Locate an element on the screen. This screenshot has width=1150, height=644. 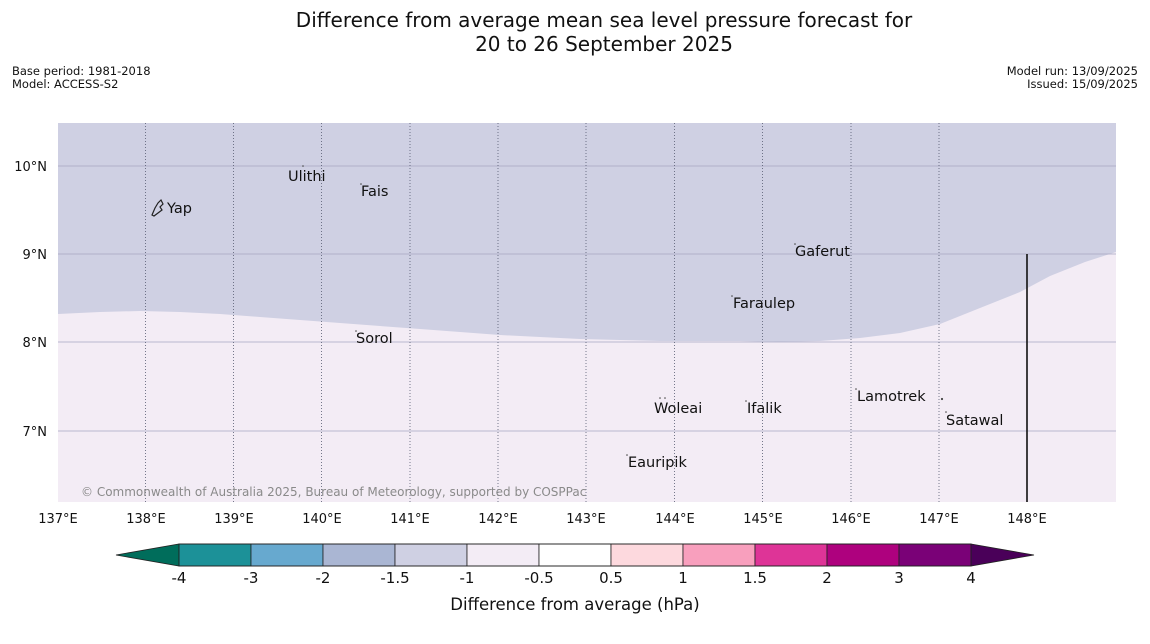
colorbar-tick-label: 1 is located at coordinates (683, 578).